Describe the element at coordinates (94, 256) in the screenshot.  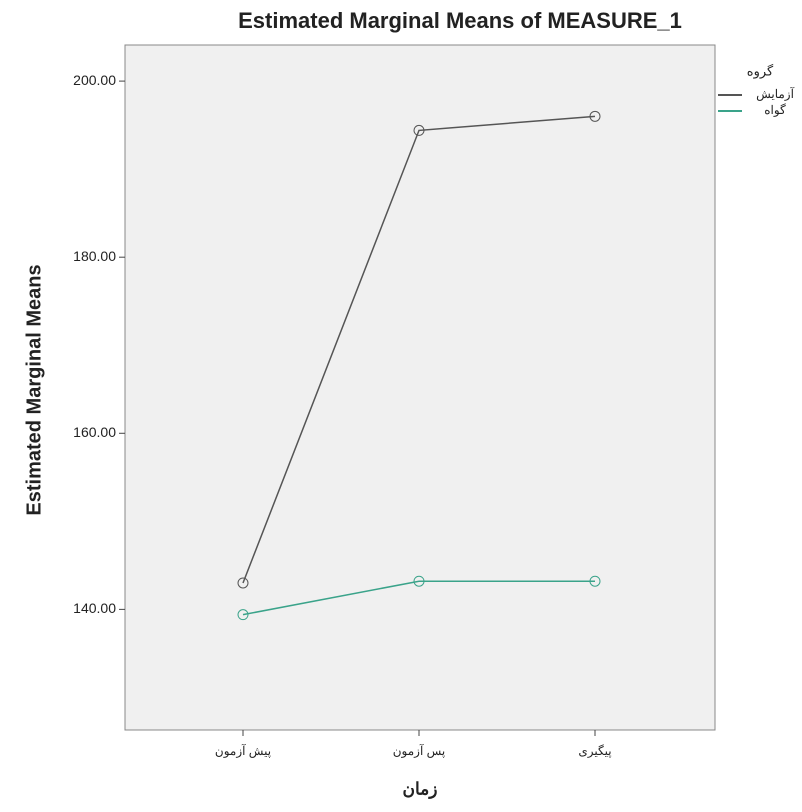
I see `y-tick-label: 180.00` at that location.